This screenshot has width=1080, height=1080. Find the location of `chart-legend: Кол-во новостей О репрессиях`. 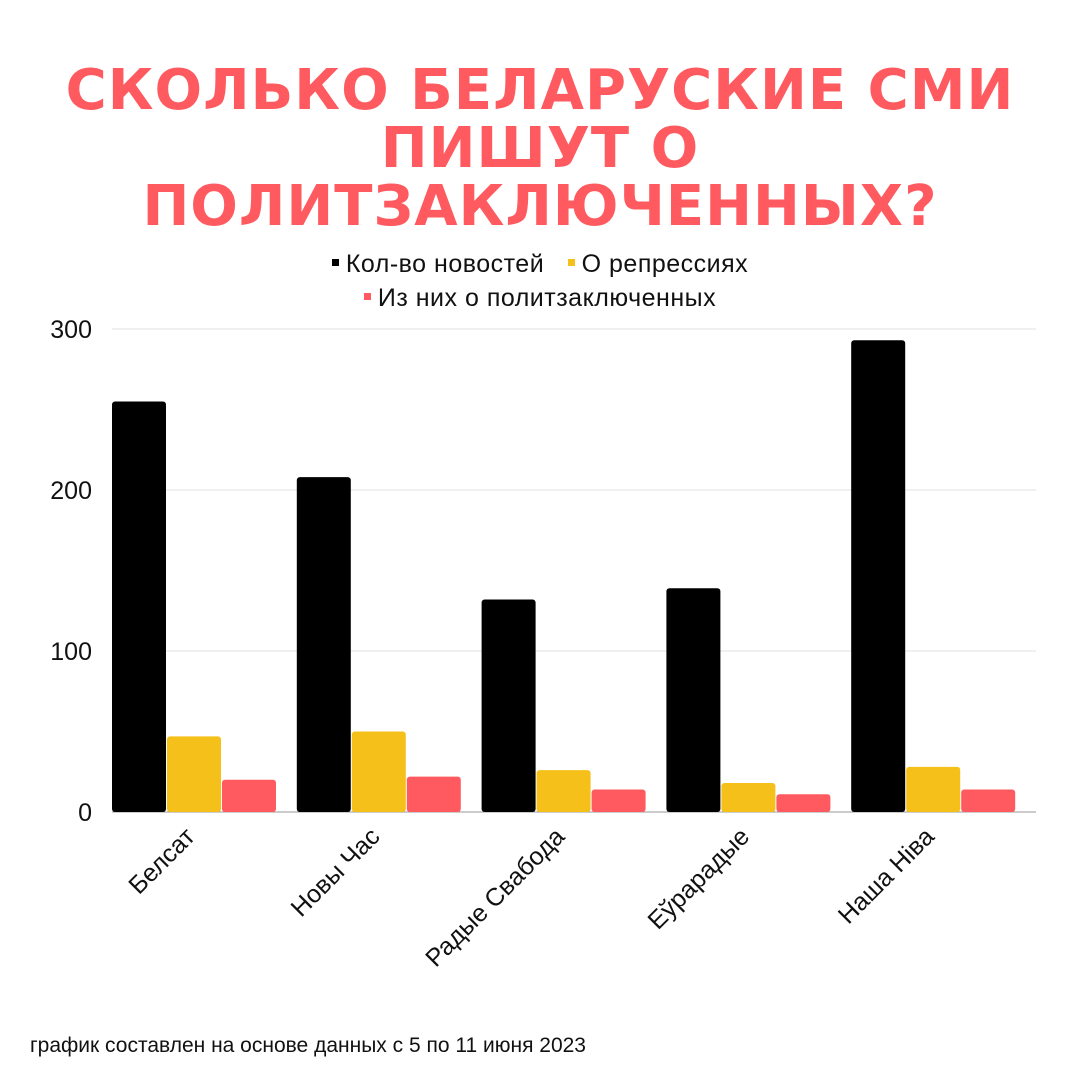

chart-legend: Кол-во новостей О репрессиях is located at coordinates (540, 264).